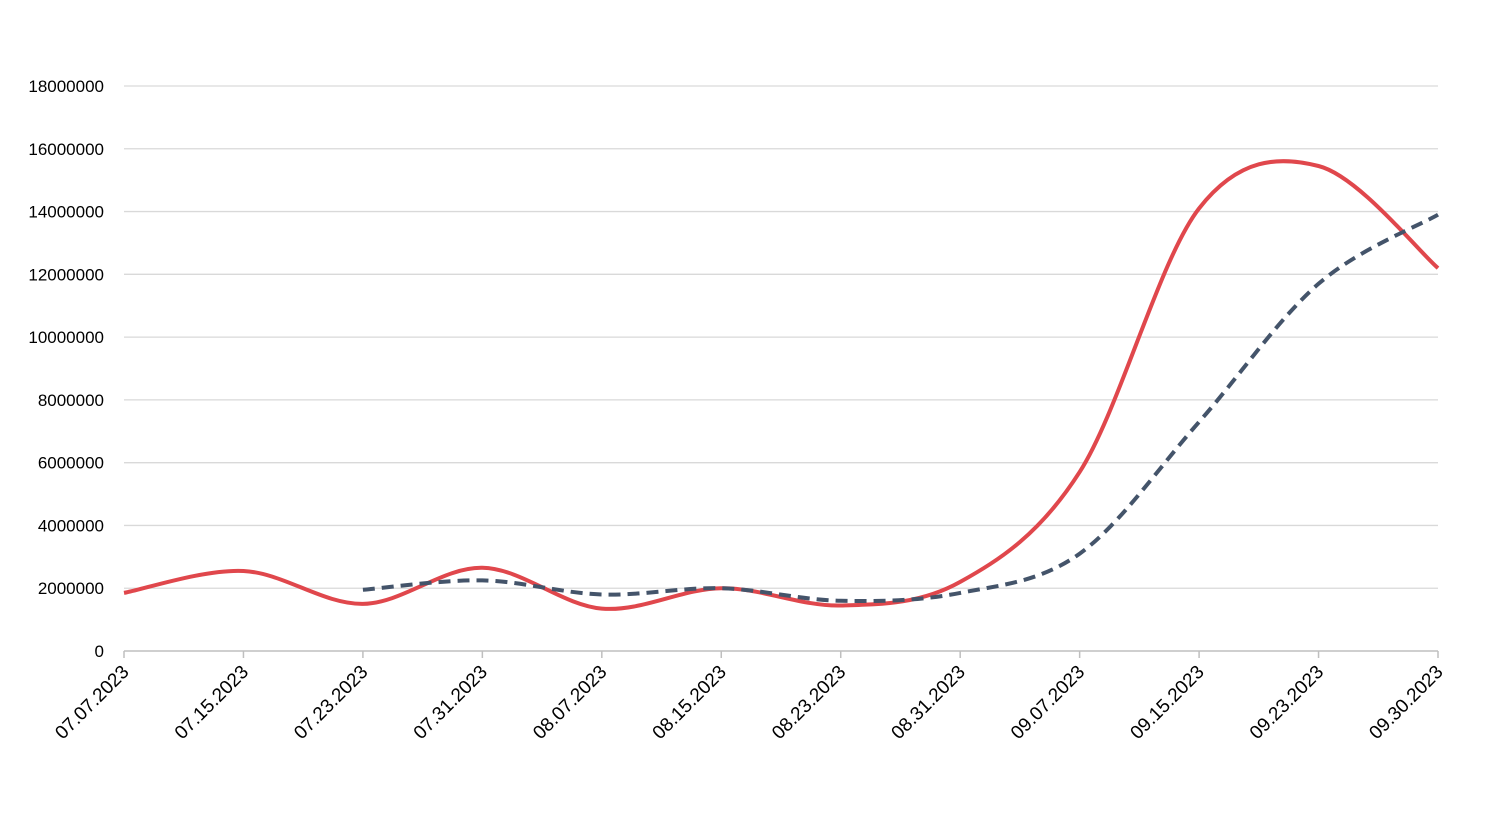  What do you see at coordinates (71, 588) in the screenshot?
I see `y-tick-label: 2000000` at bounding box center [71, 588].